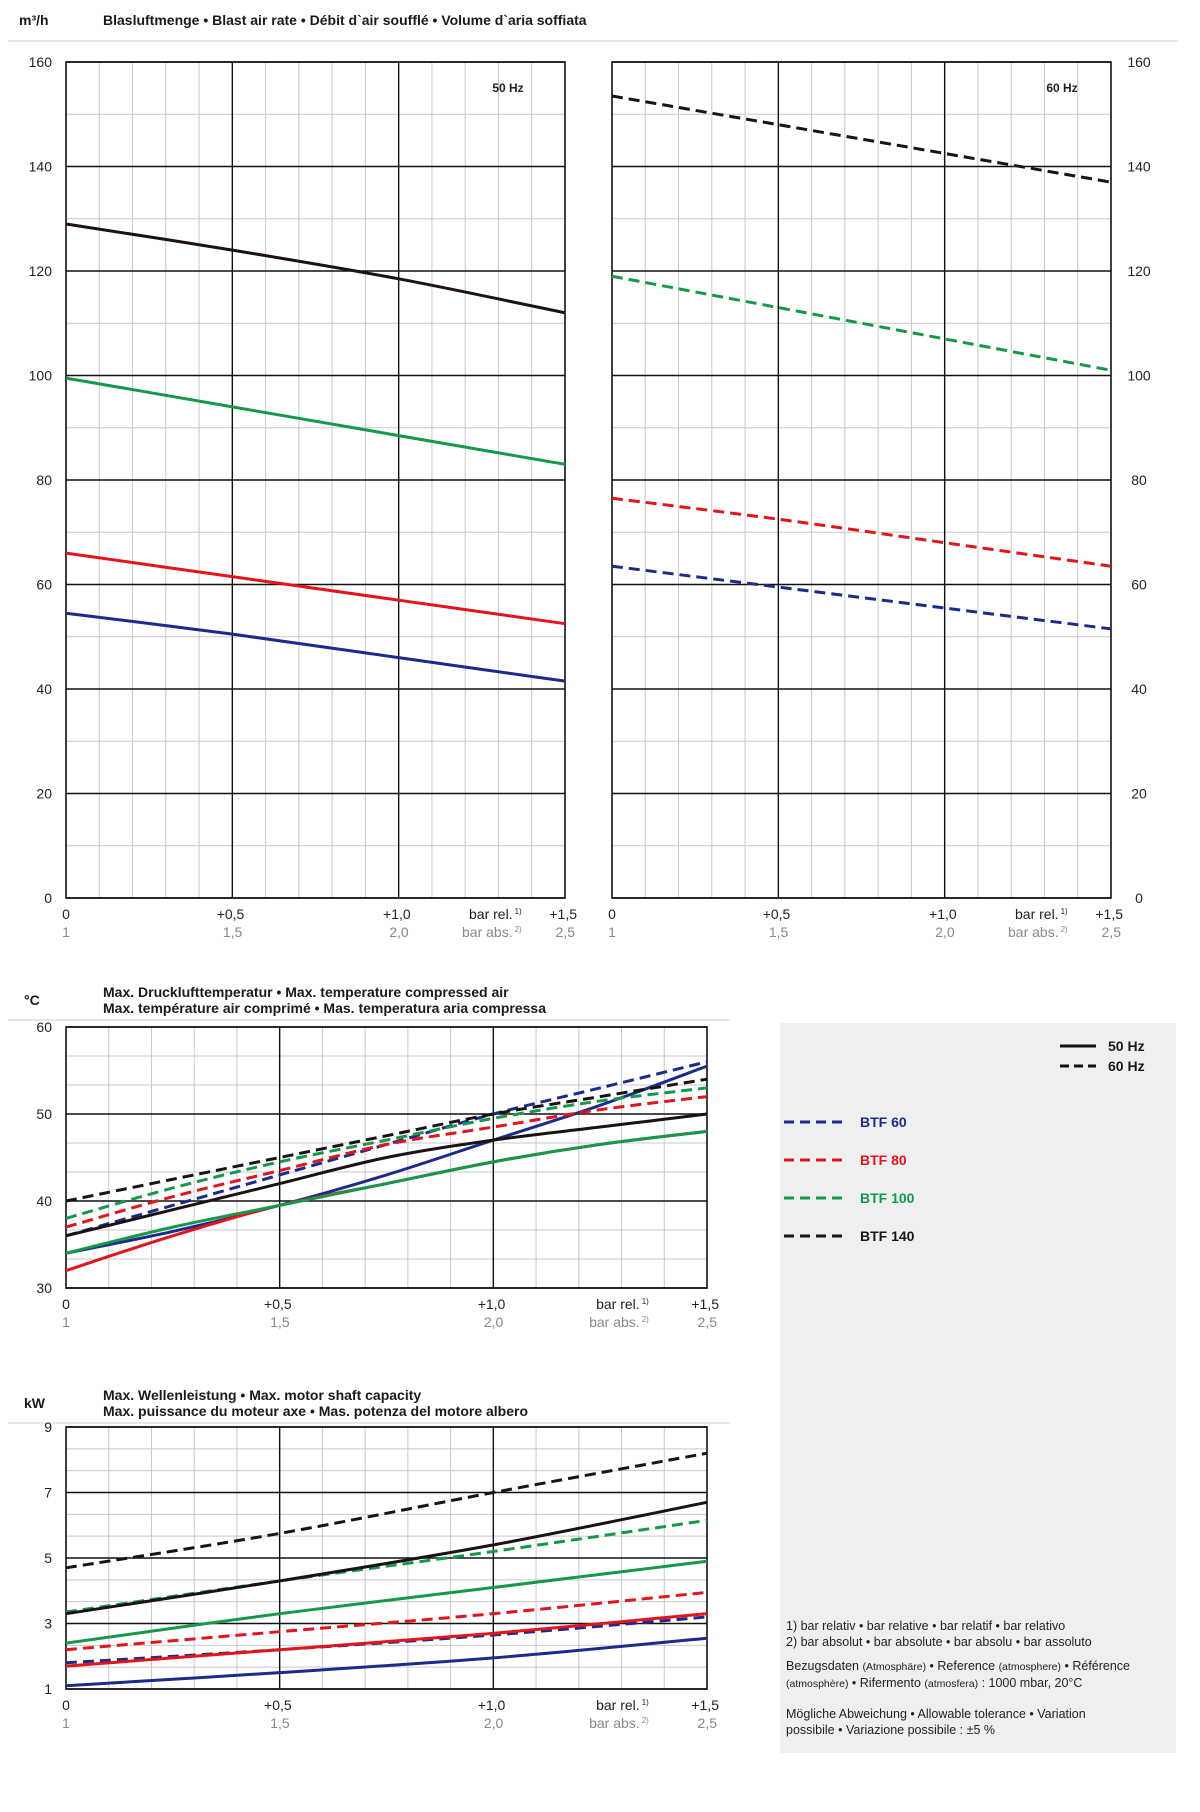  Describe the element at coordinates (48, 1624) in the screenshot. I see `y-tick-label: 3` at that location.